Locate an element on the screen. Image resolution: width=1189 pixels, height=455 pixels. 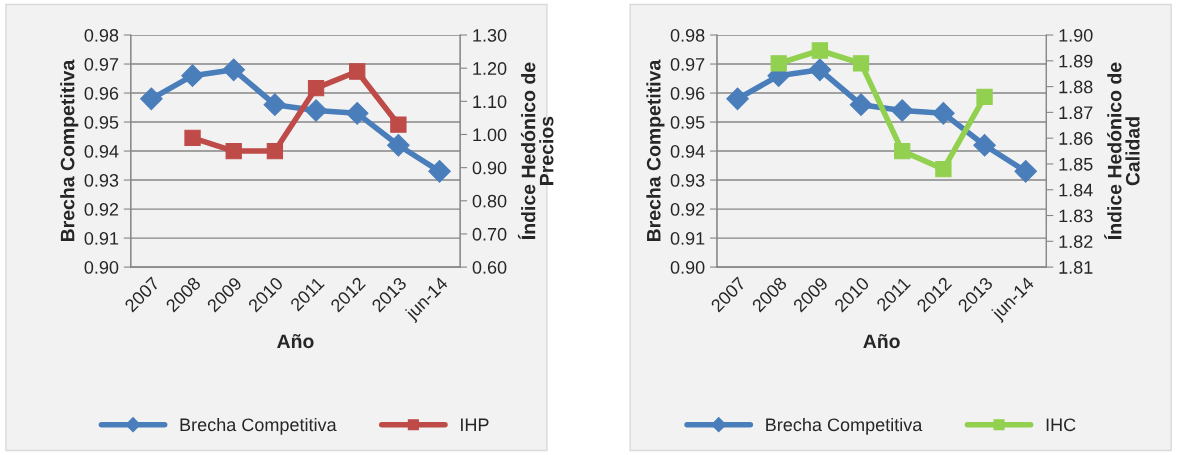
y2-tick-label: 0.80 is located at coordinates (489, 201).